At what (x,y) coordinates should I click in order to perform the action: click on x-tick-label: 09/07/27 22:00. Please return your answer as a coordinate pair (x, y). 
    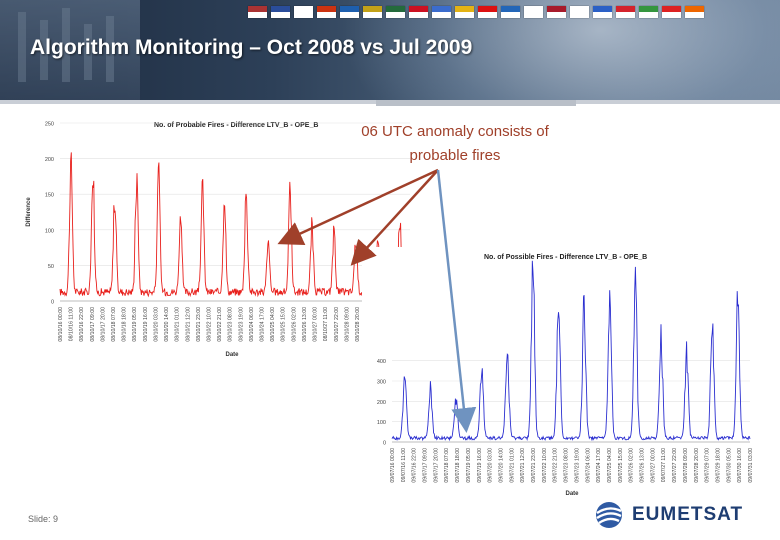
    Looking at the image, I should click on (675, 465).